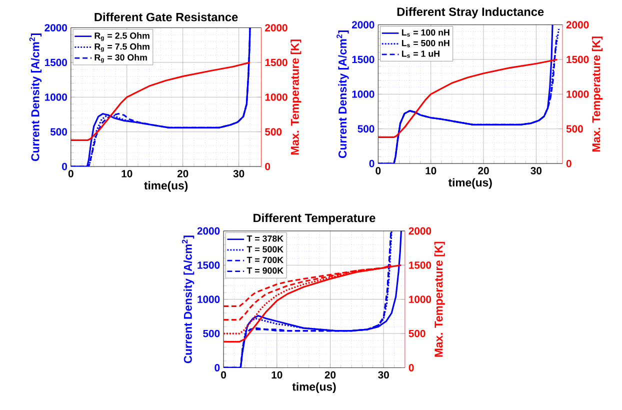 This screenshot has height=410, width=622. What do you see at coordinates (265, 238) in the screenshot?
I see `legend-label: T = 378K` at bounding box center [265, 238].